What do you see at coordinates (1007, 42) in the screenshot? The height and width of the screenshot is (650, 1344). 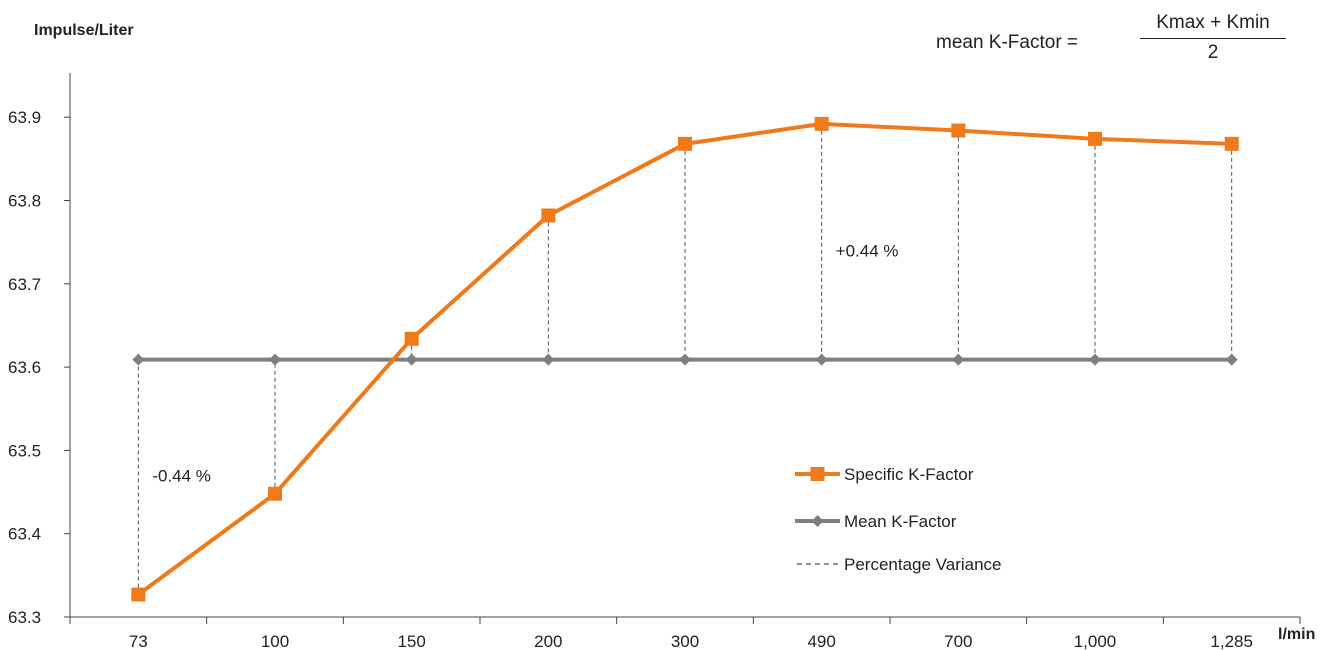 I see `formula-lhs: mean K-Factor =` at bounding box center [1007, 42].